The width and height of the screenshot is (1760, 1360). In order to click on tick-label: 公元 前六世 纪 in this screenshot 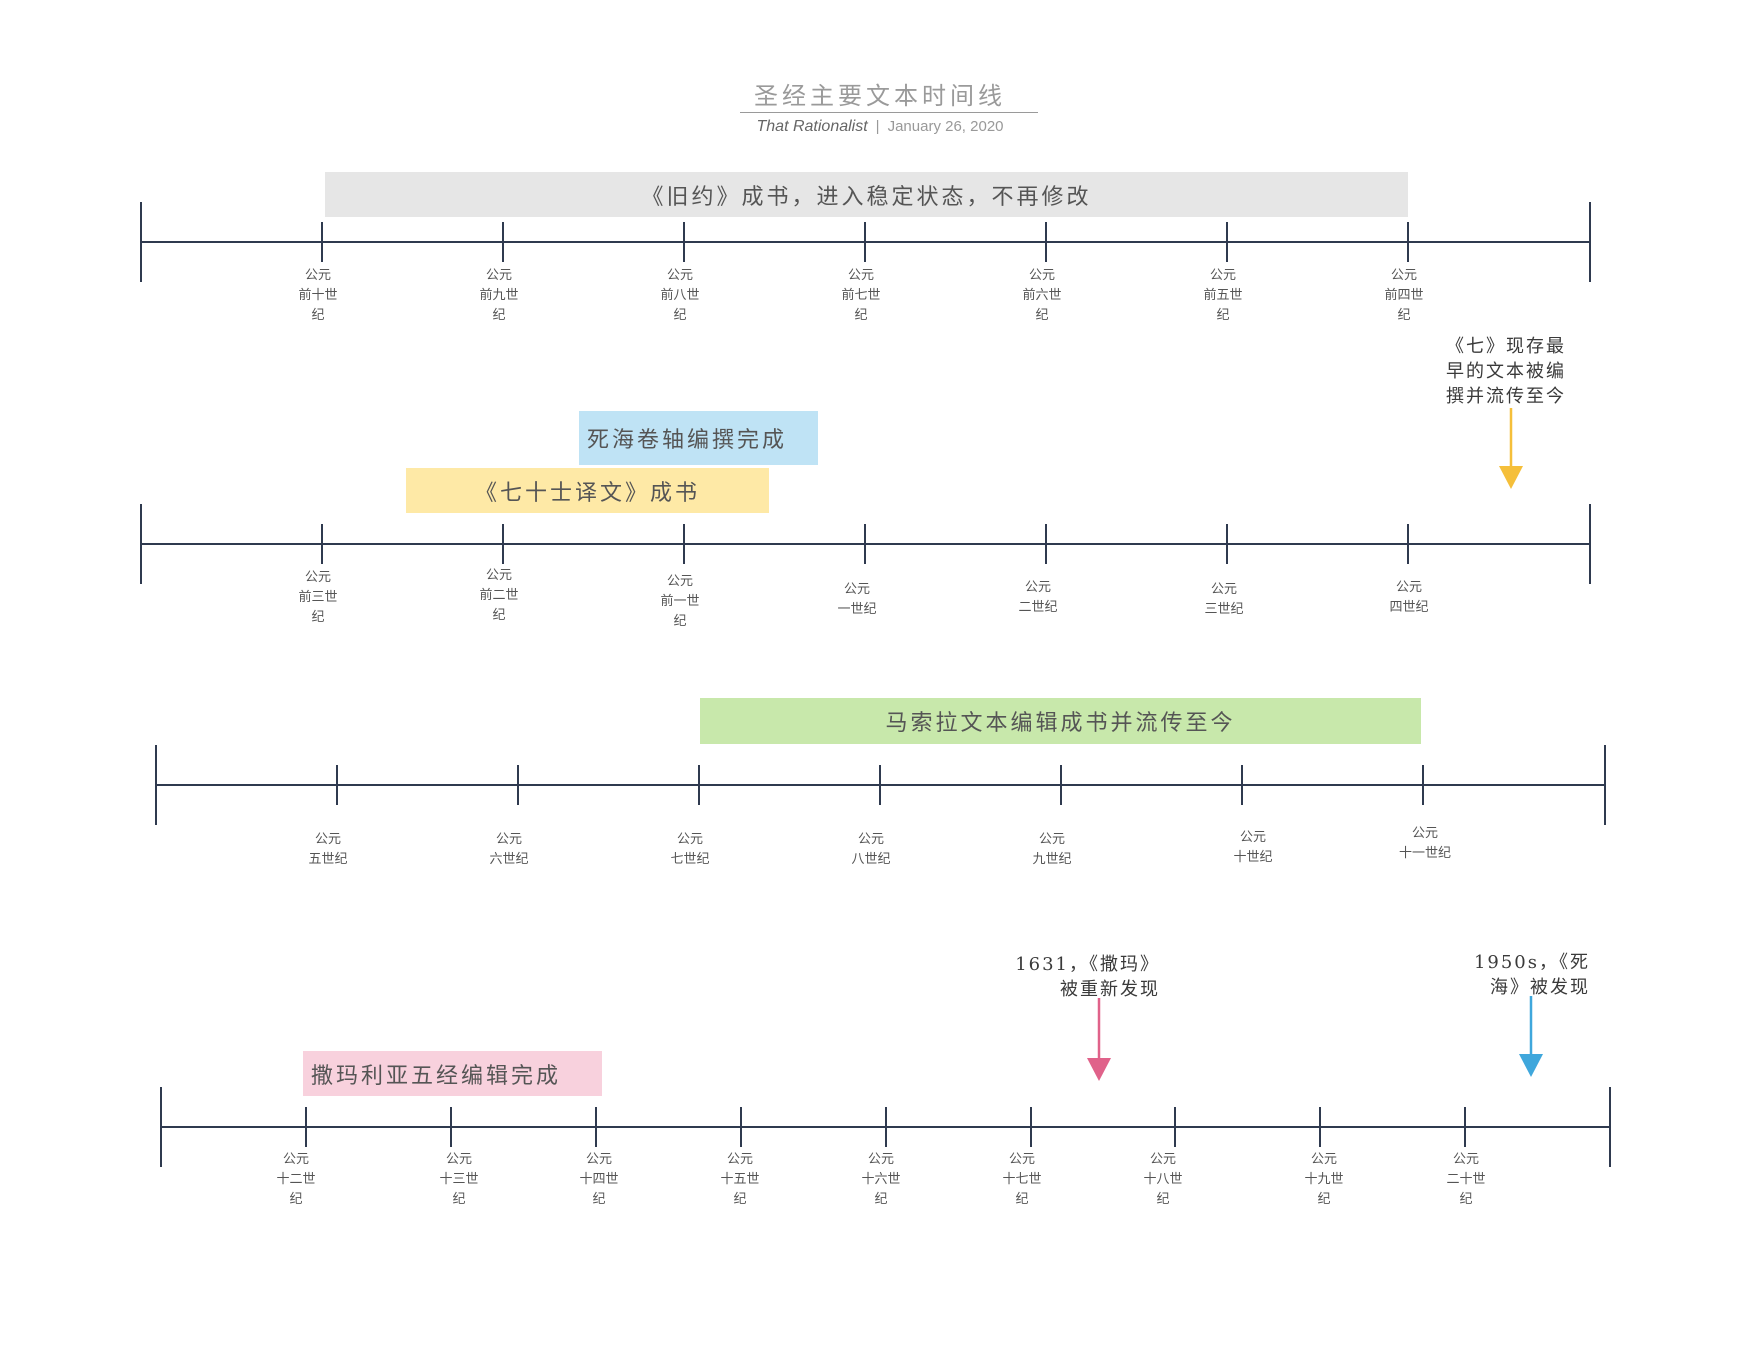, I will do `click(1042, 295)`.